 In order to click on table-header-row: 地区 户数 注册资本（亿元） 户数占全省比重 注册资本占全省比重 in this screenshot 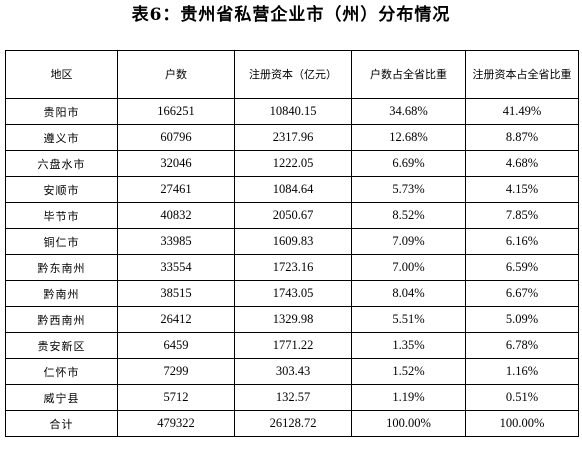, I will do `click(292, 74)`.